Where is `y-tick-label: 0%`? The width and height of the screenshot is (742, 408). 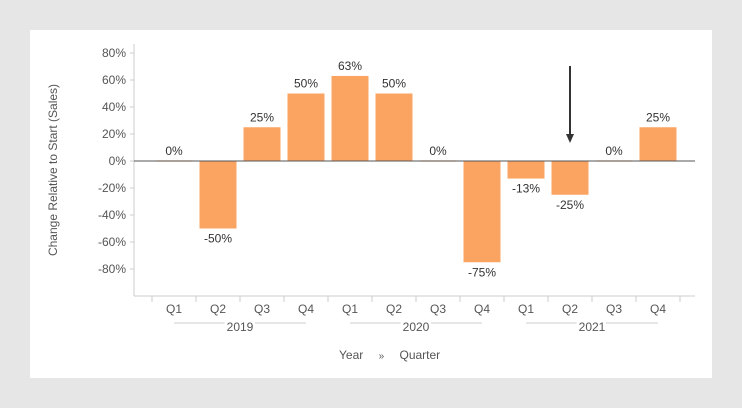
y-tick-label: 0% is located at coordinates (118, 161).